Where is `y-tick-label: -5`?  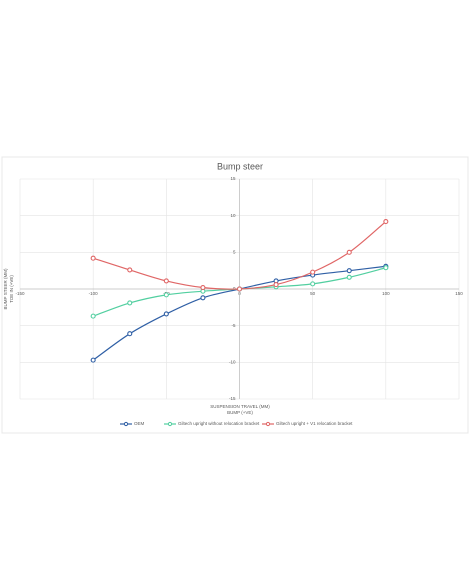 y-tick-label: -5 is located at coordinates (233, 325).